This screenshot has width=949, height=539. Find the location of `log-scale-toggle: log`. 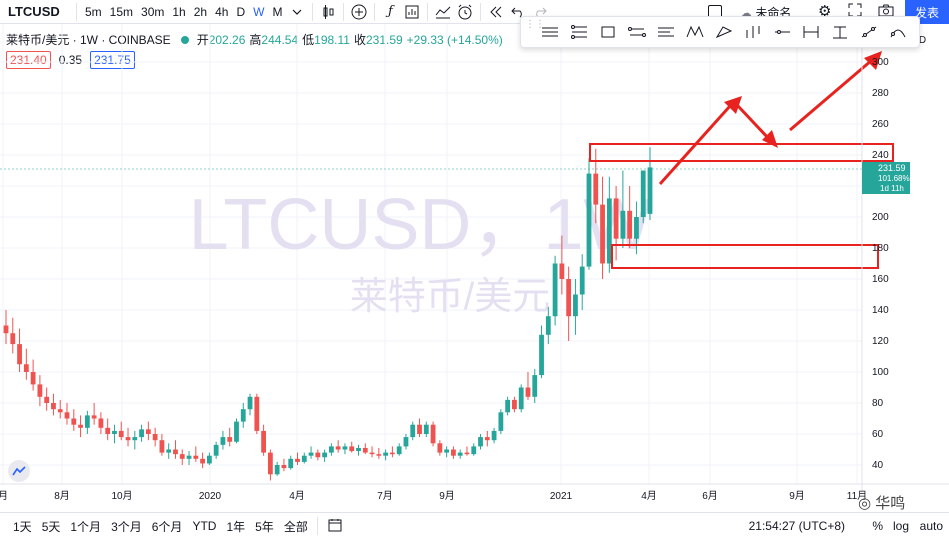

log-scale-toggle: log is located at coordinates (900, 526).